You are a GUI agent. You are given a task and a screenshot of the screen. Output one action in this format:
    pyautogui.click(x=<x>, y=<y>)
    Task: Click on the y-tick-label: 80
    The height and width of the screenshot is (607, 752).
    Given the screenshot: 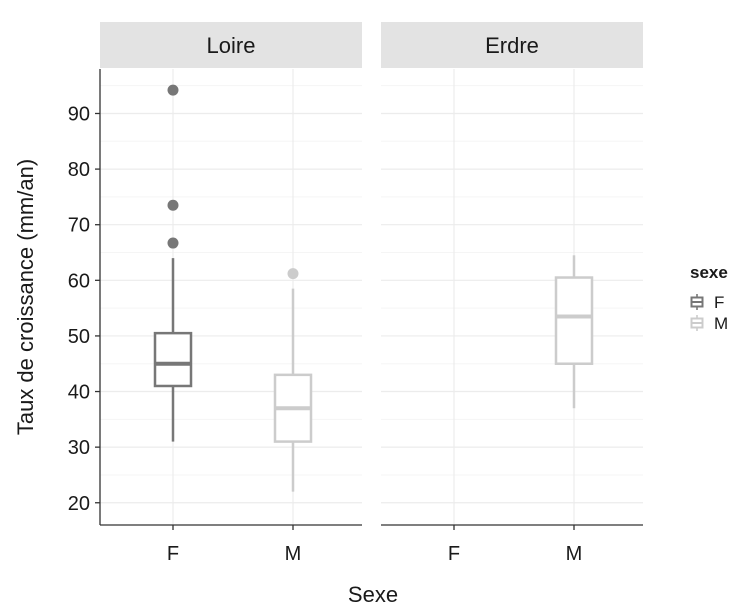 What is the action you would take?
    pyautogui.click(x=79, y=170)
    